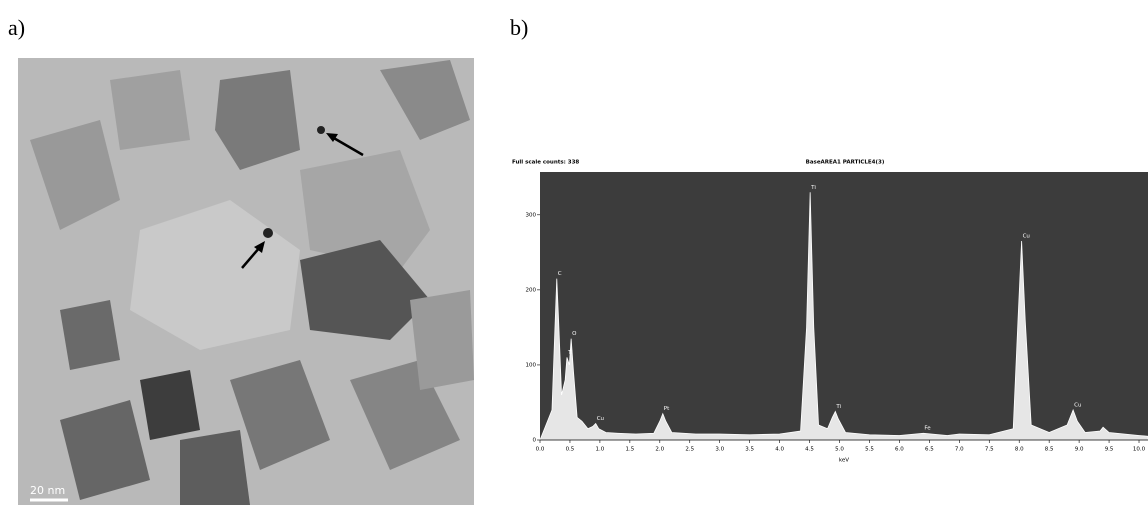 The height and width of the screenshot is (511, 1148). I want to click on y-tick-label: 0, so click(535, 441).